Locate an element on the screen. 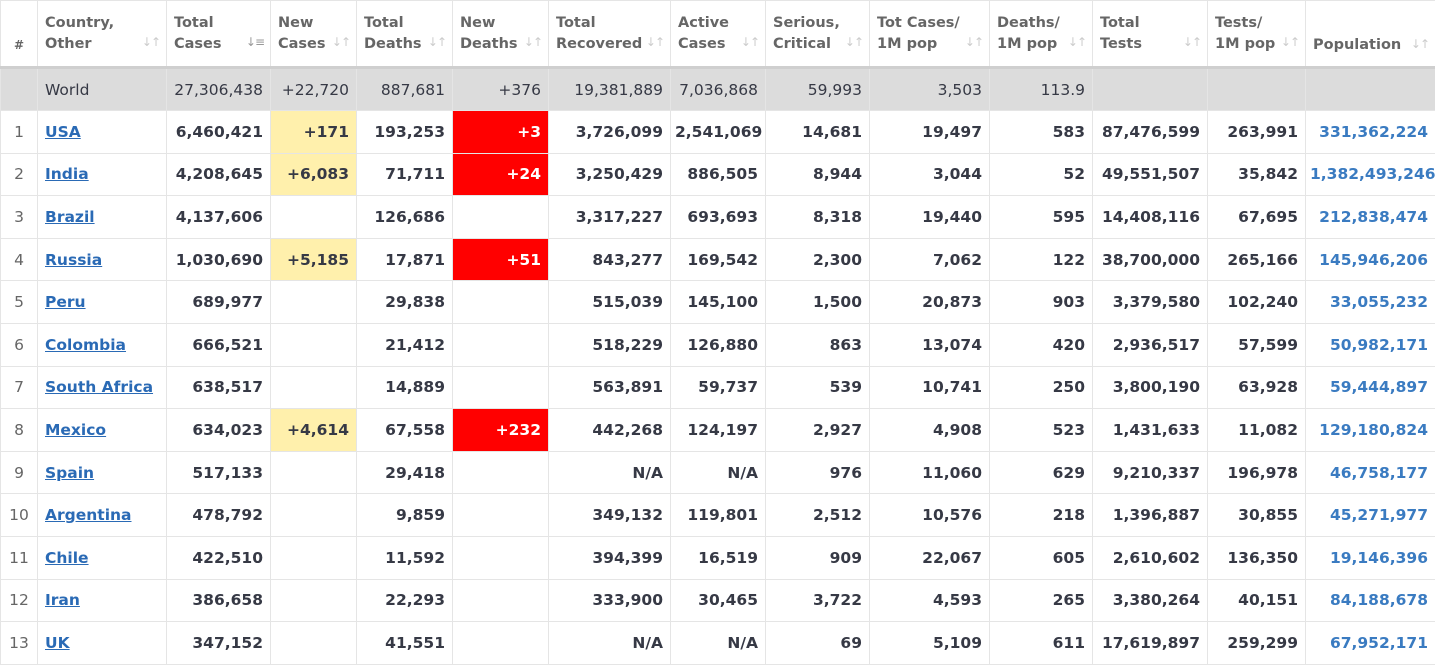 The image size is (1435, 668). population-cell: 59,444,897 is located at coordinates (1370, 387).